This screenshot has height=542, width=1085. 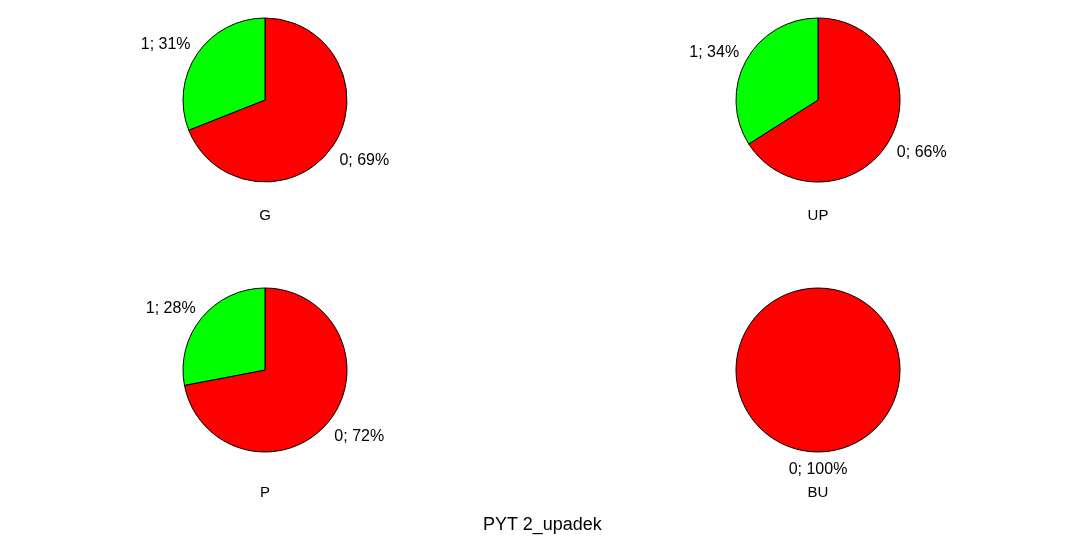 I want to click on data-label: ; 31%, so click(x=170, y=44).